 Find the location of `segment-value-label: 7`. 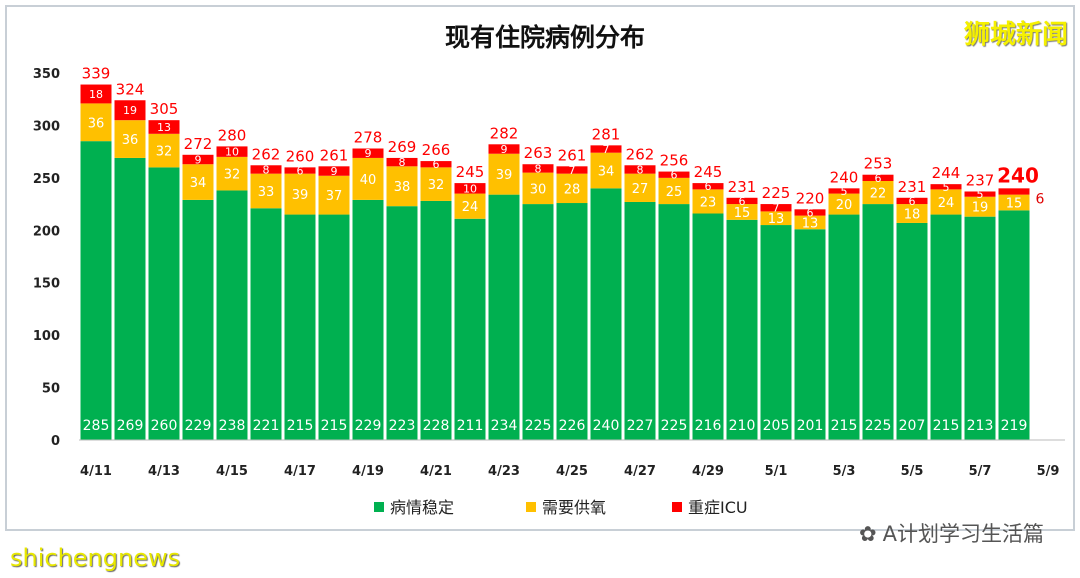

segment-value-label: 7 is located at coordinates (572, 170).